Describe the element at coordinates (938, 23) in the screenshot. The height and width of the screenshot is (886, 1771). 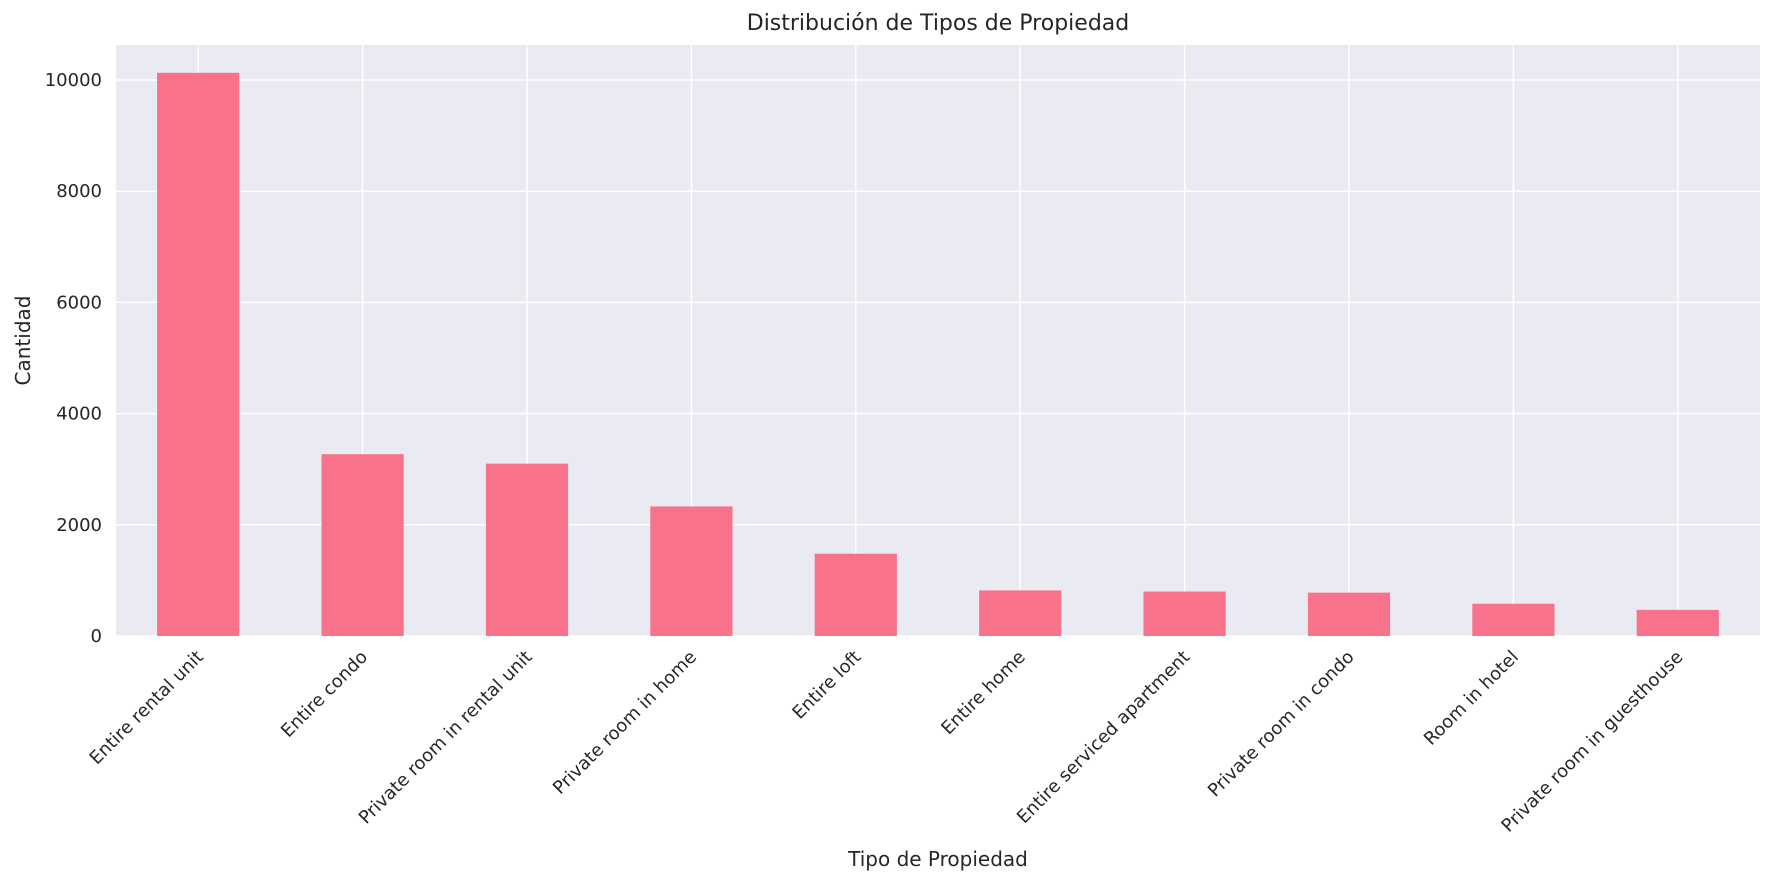
I see `chart-title: Distribución de Tipos de Propiedad` at that location.